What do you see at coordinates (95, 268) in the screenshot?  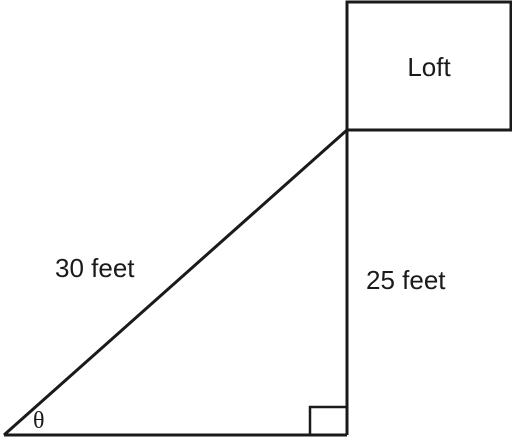 I see `hypotenuse-label: 30 feet` at bounding box center [95, 268].